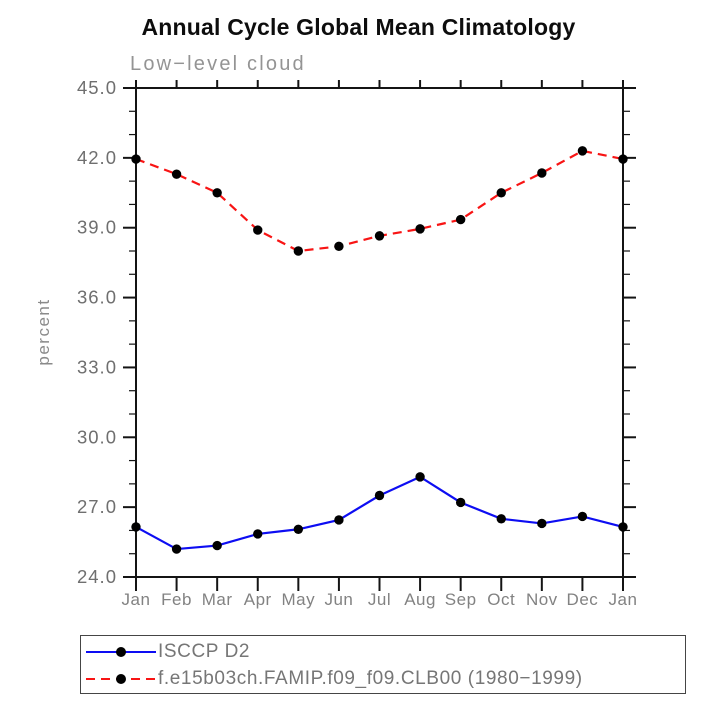 The image size is (717, 717). What do you see at coordinates (420, 599) in the screenshot?
I see `x-tick-label: Aug` at bounding box center [420, 599].